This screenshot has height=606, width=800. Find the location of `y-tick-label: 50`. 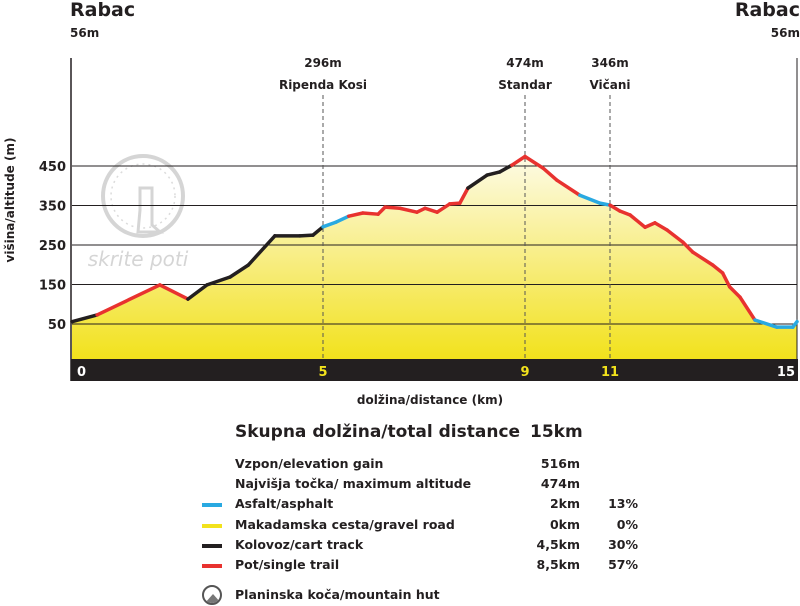

y-tick-label: 50 is located at coordinates (57, 325).